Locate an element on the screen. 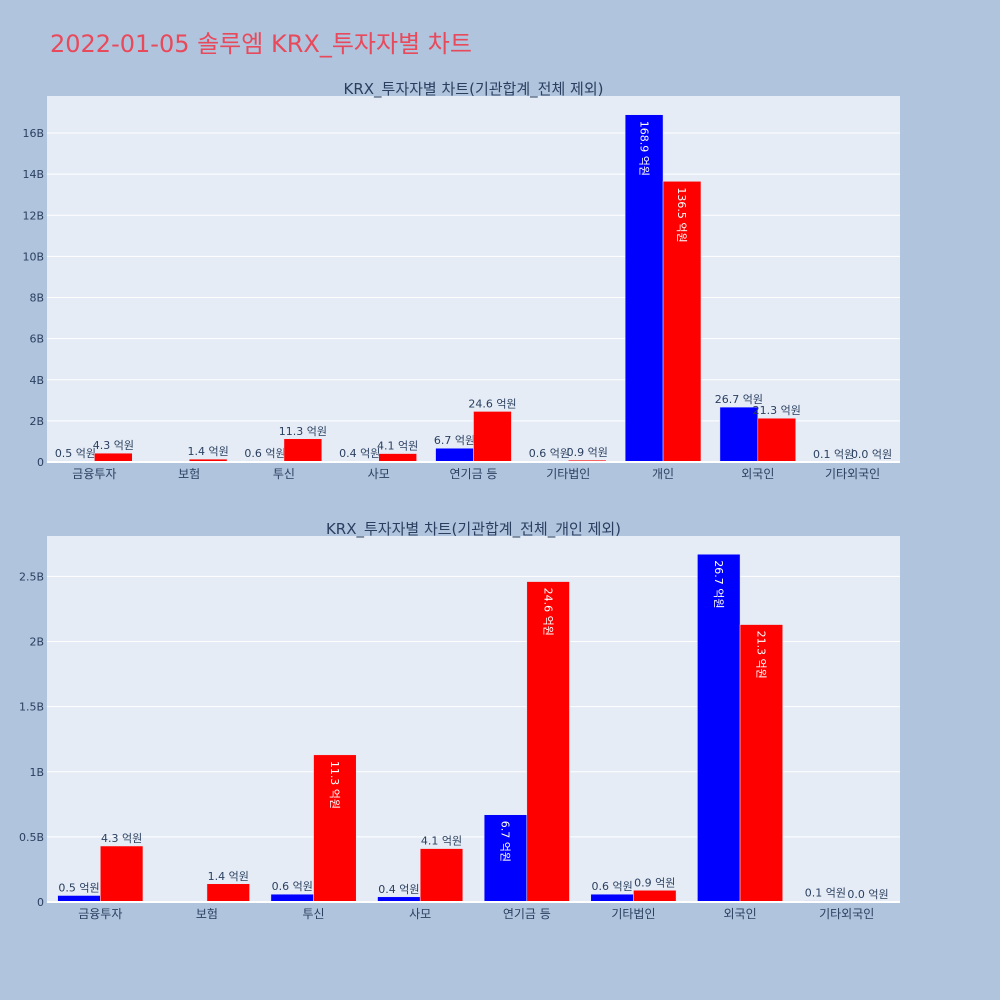 The height and width of the screenshot is (1000, 1000). y-tick-label: 1B is located at coordinates (36, 772).